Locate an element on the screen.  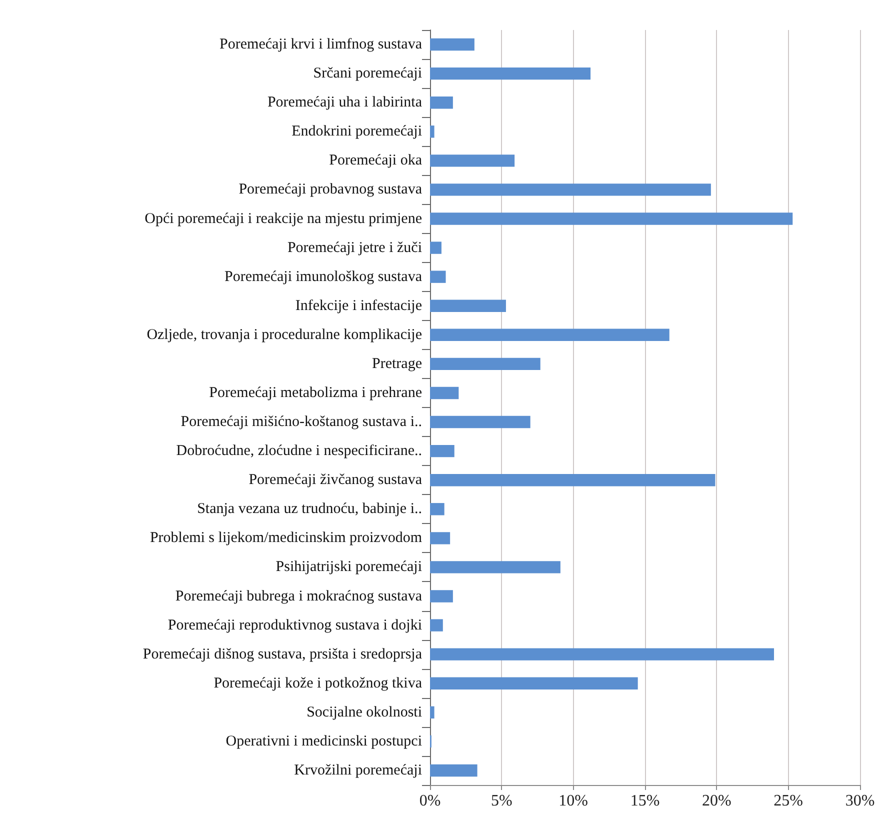
y-tick-label: Operativni i medicinski postupci is located at coordinates (324, 741).